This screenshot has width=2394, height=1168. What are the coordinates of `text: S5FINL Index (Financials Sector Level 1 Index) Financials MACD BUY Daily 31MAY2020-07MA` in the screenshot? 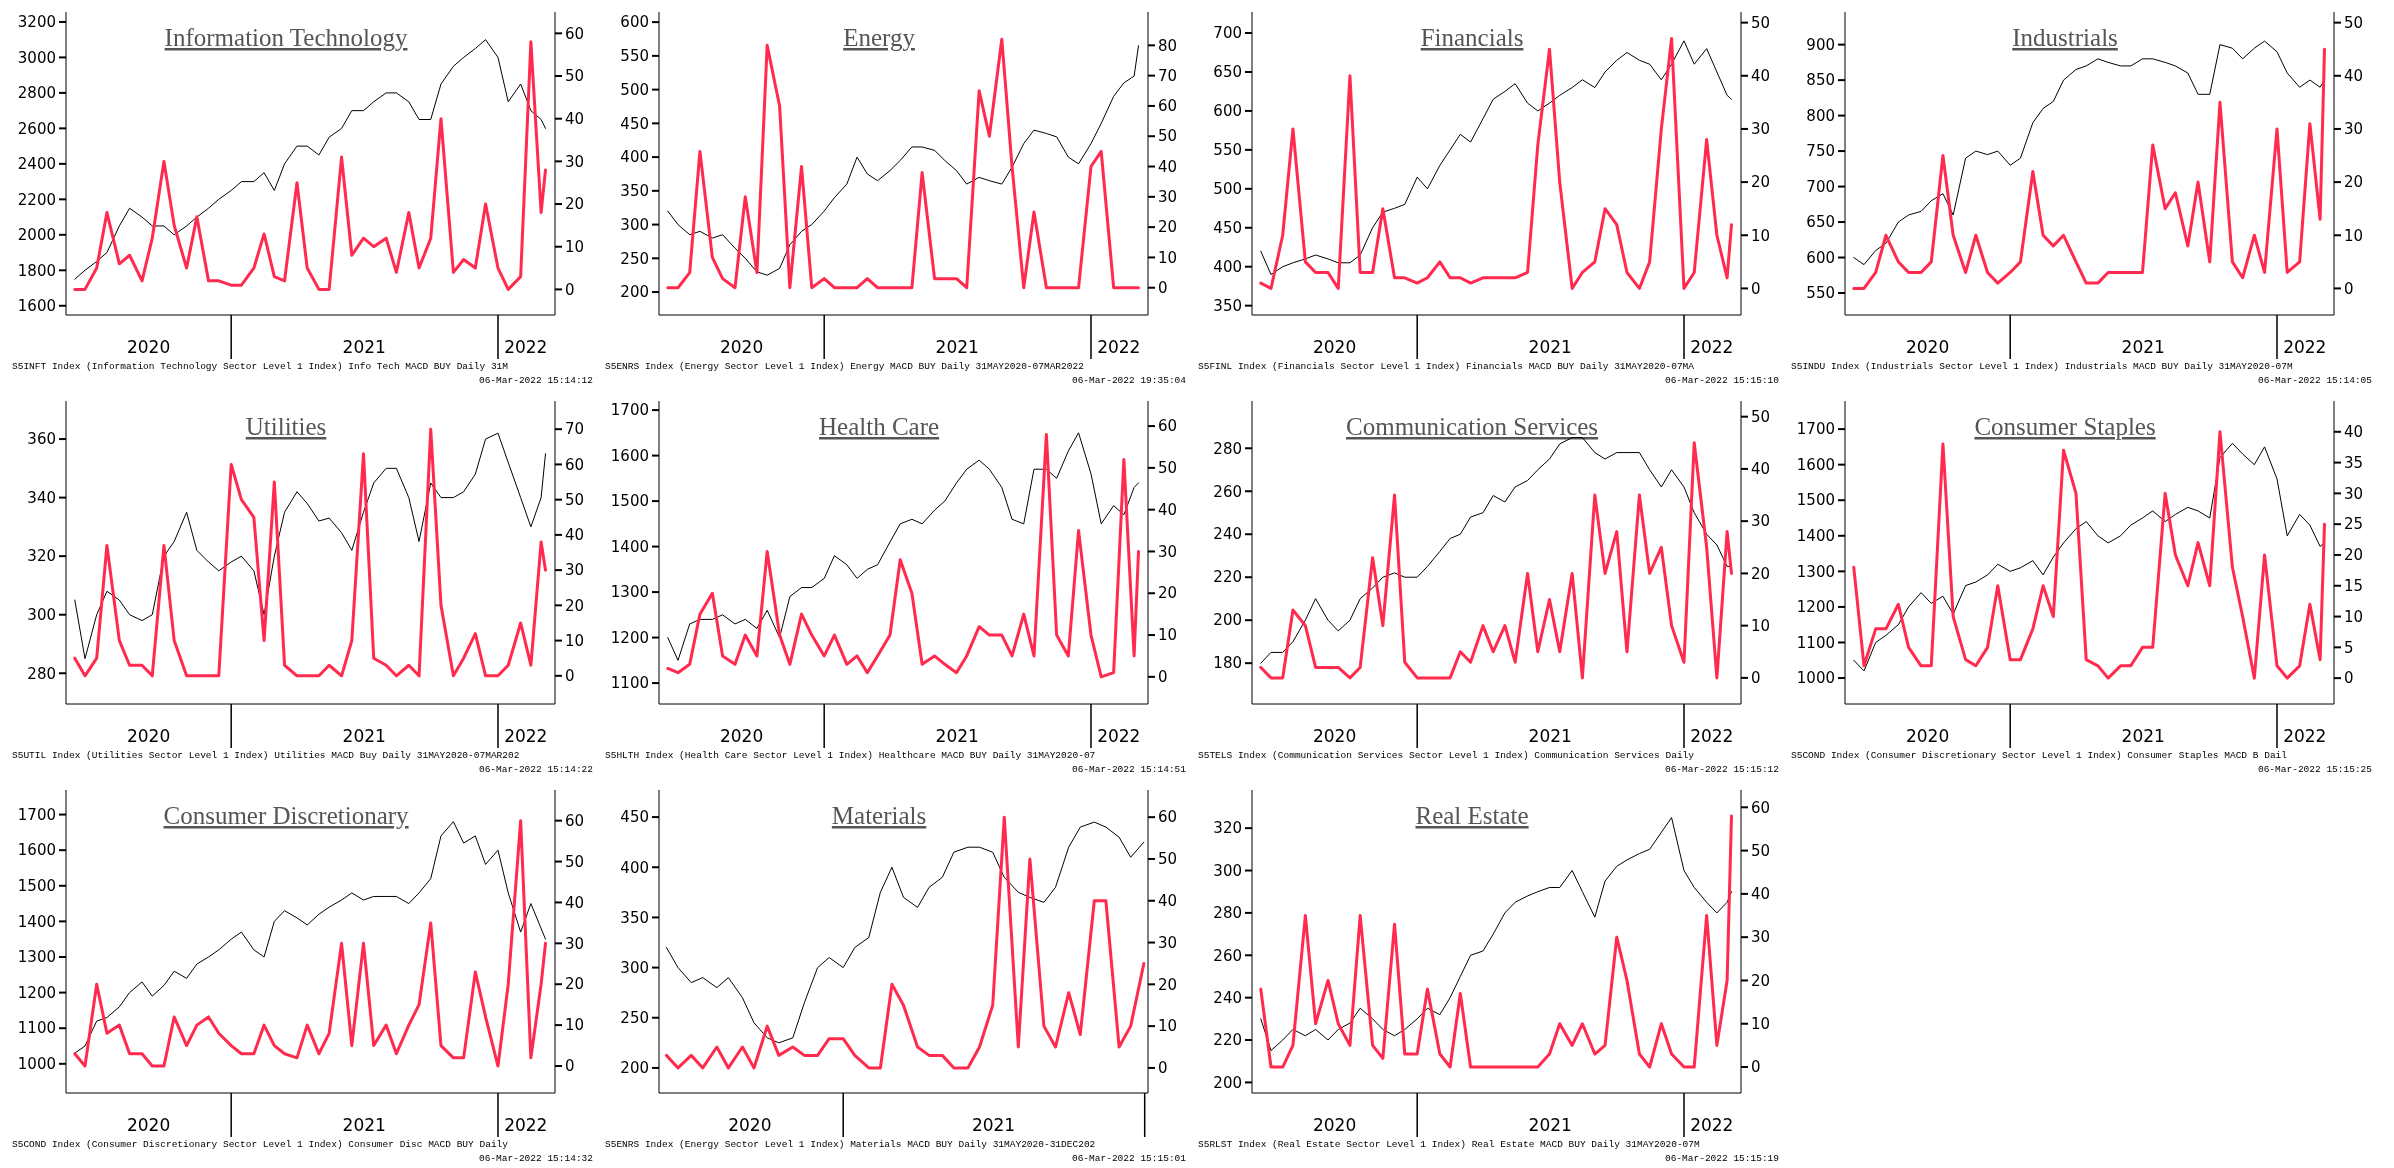 It's located at (1446, 366).